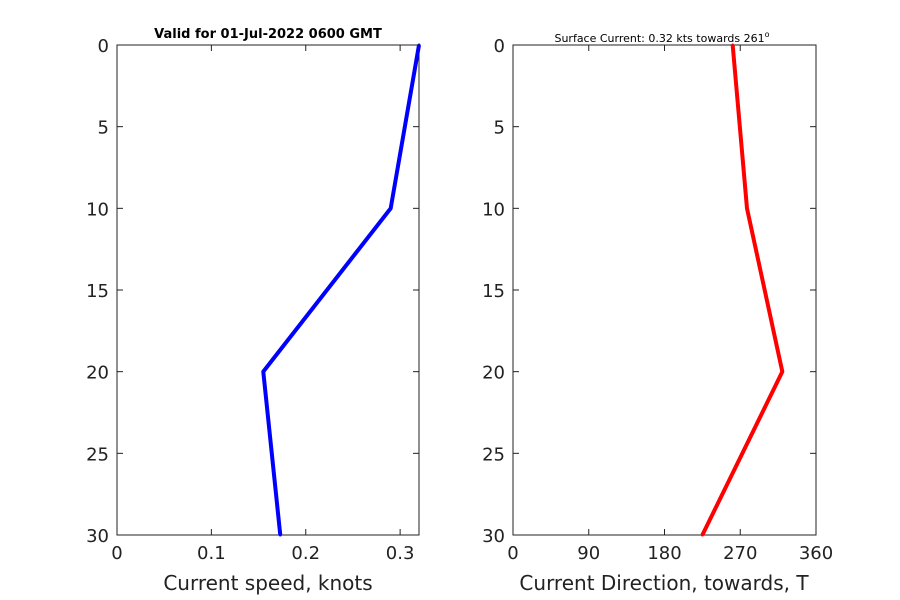  What do you see at coordinates (103, 128) in the screenshot?
I see `speed-y-tick-label: 5` at bounding box center [103, 128].